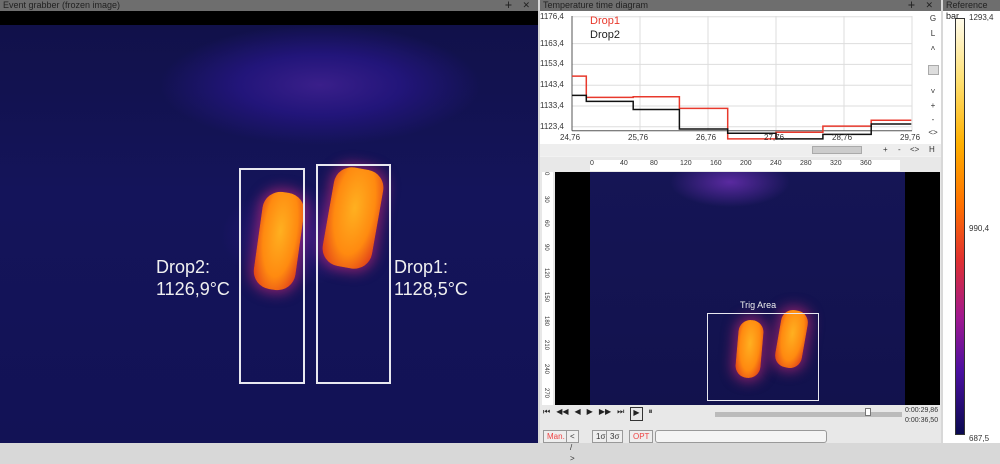 Image resolution: width=1000 pixels, height=464 pixels. I want to click on vertical-scroll-thumb, so click(933, 70).